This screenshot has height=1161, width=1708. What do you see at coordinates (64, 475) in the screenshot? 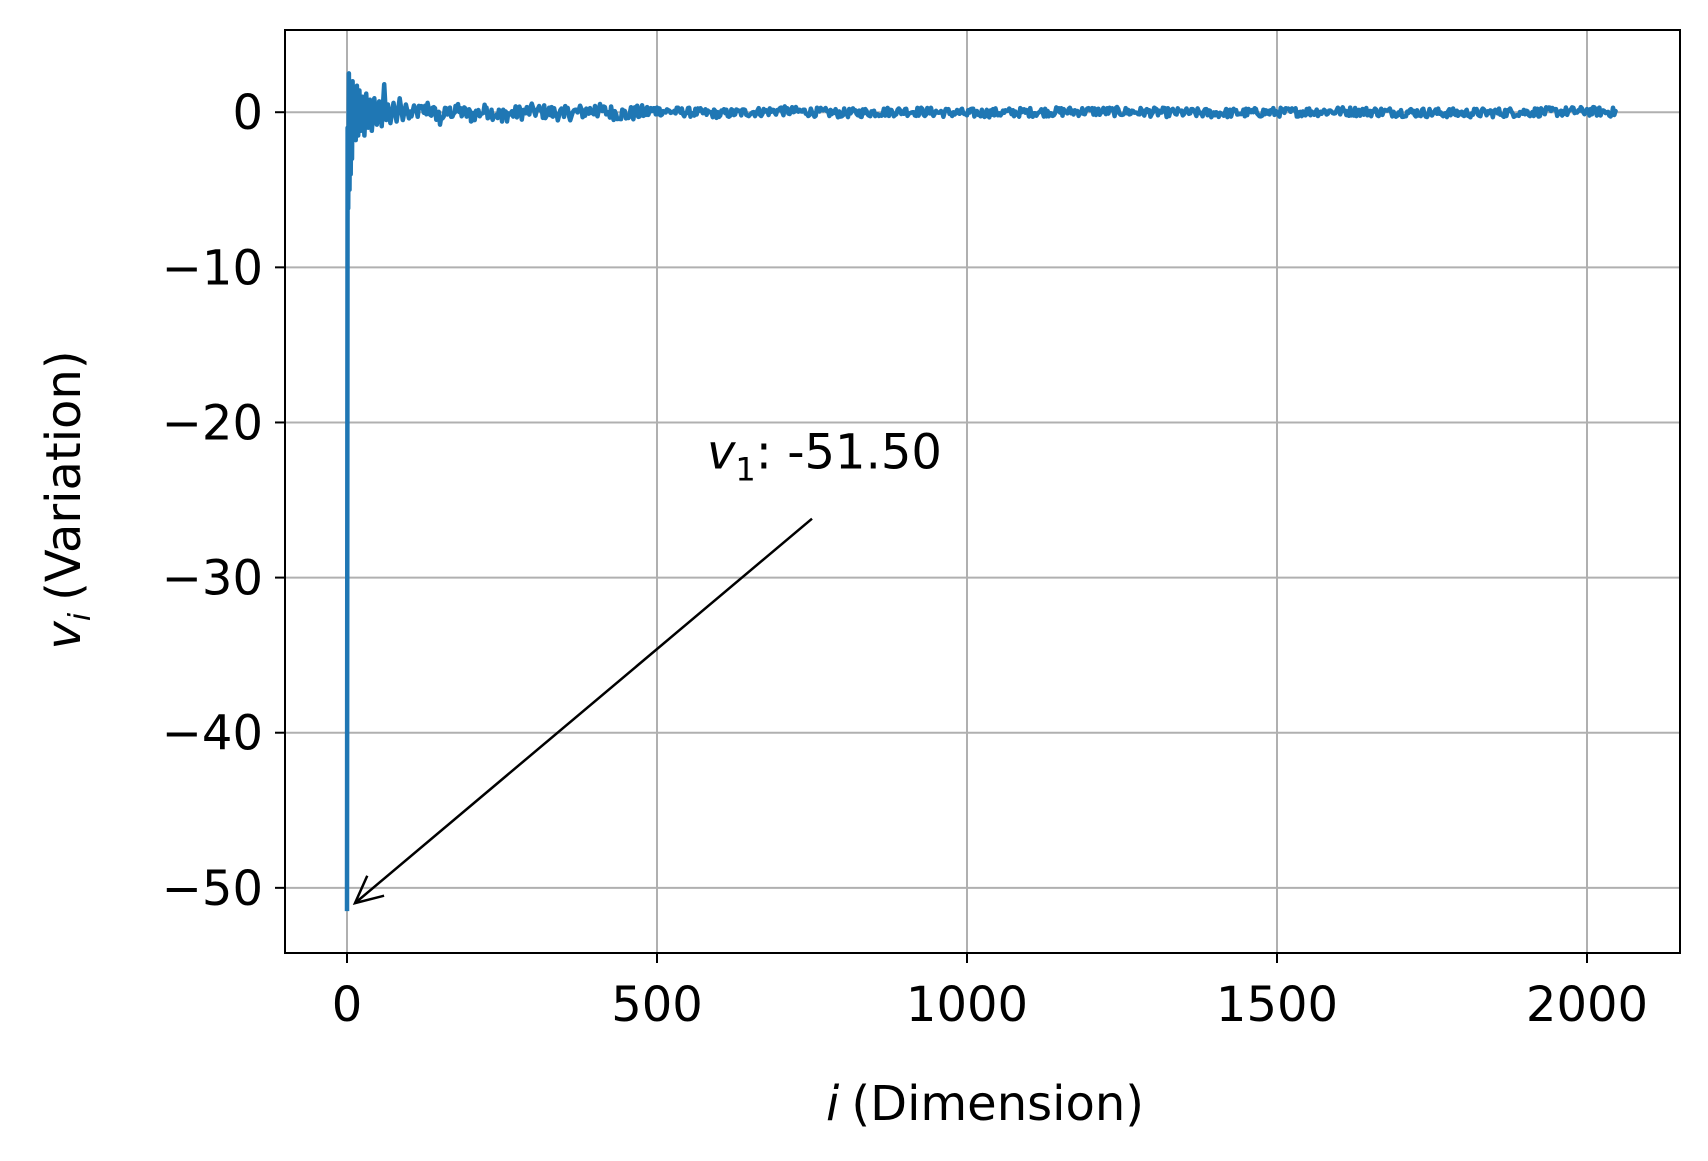
I see `y-axis-label-text: (Variation)` at bounding box center [64, 475].